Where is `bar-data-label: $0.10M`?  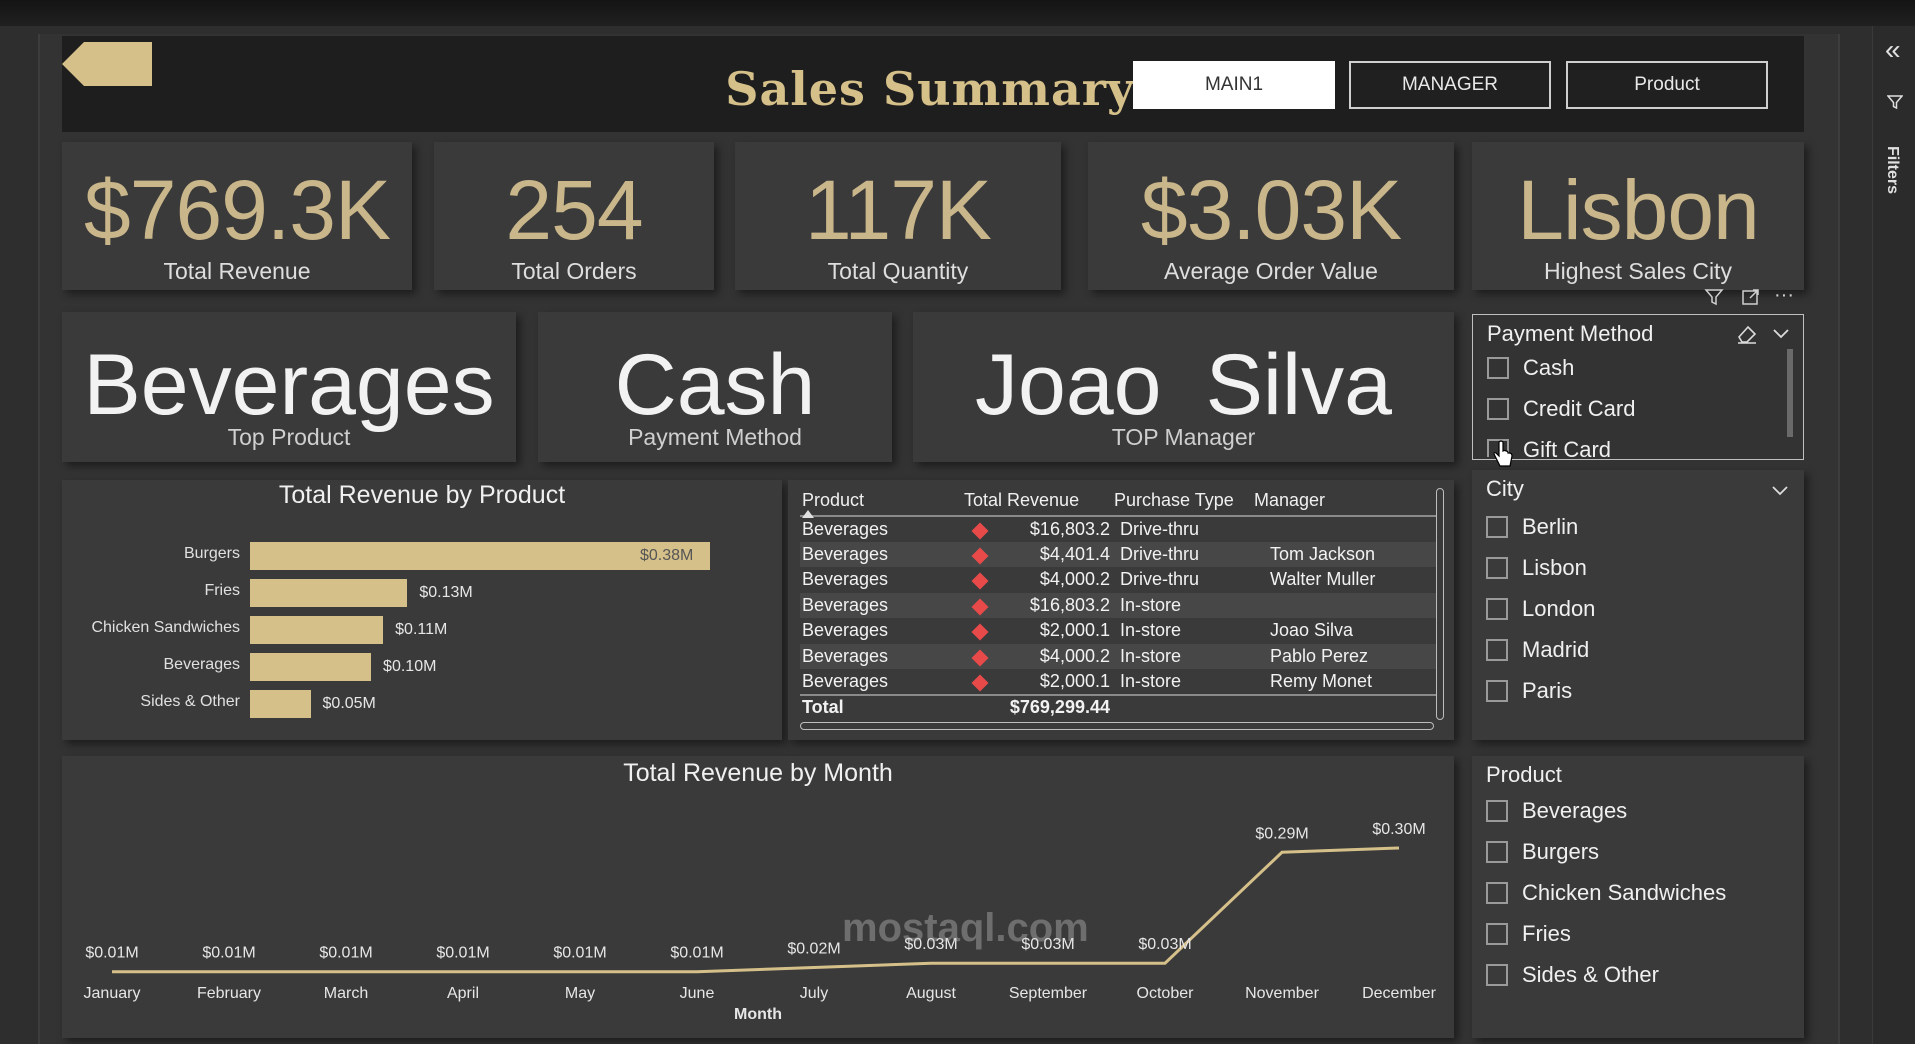 bar-data-label: $0.10M is located at coordinates (410, 666).